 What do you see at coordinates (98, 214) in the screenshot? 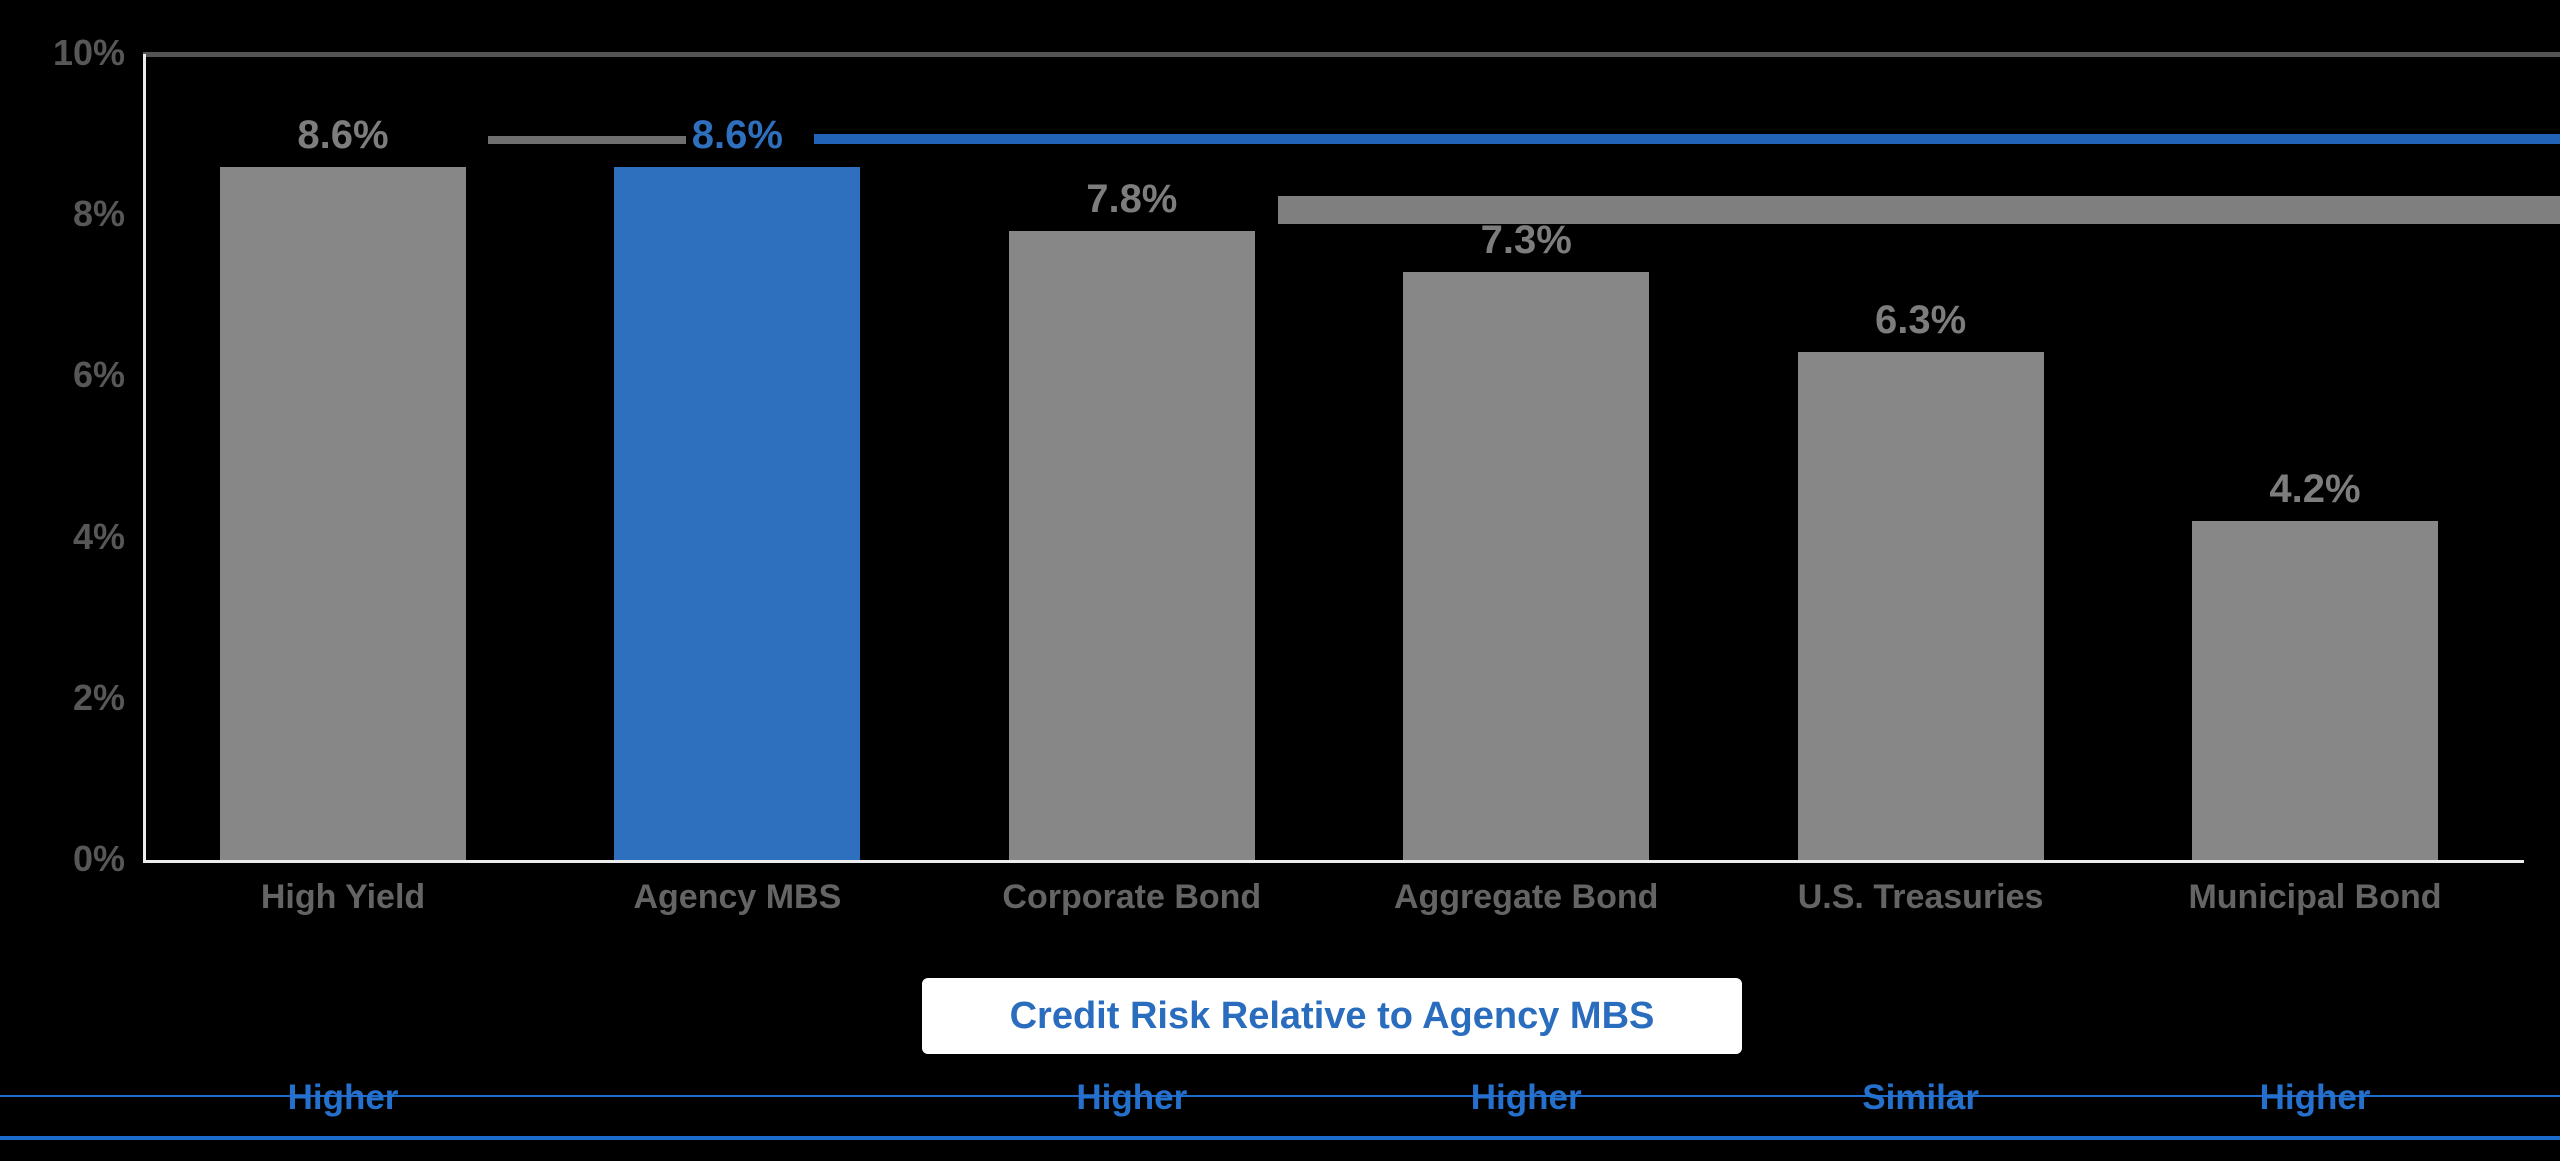
I see `y-tick-label: 8%` at bounding box center [98, 214].